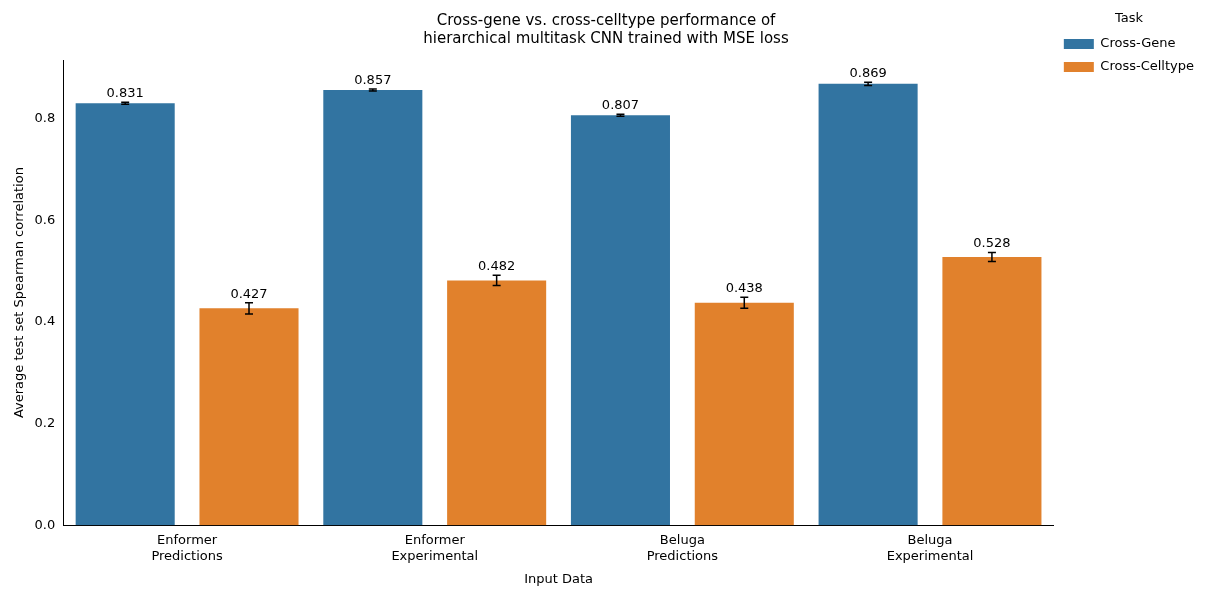  I want to click on data-label: 0.831, so click(125, 93).